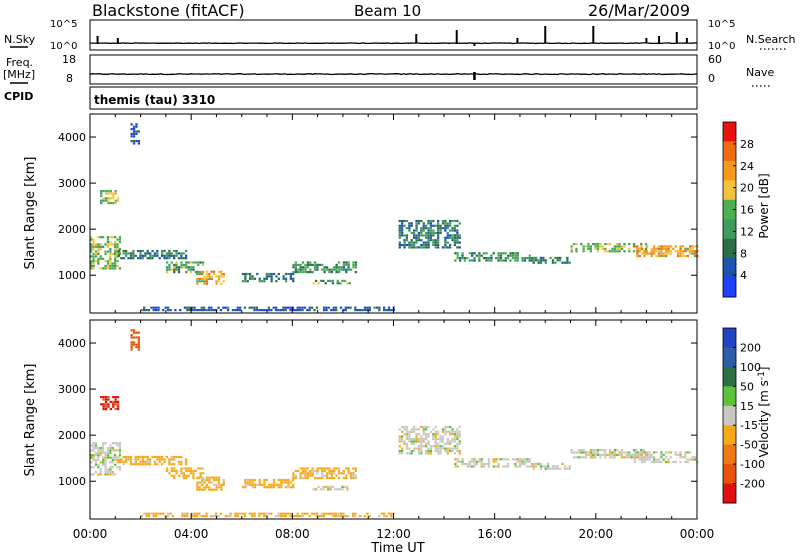  Describe the element at coordinates (292, 534) in the screenshot. I see `xtick-label-2: 08:00` at that location.